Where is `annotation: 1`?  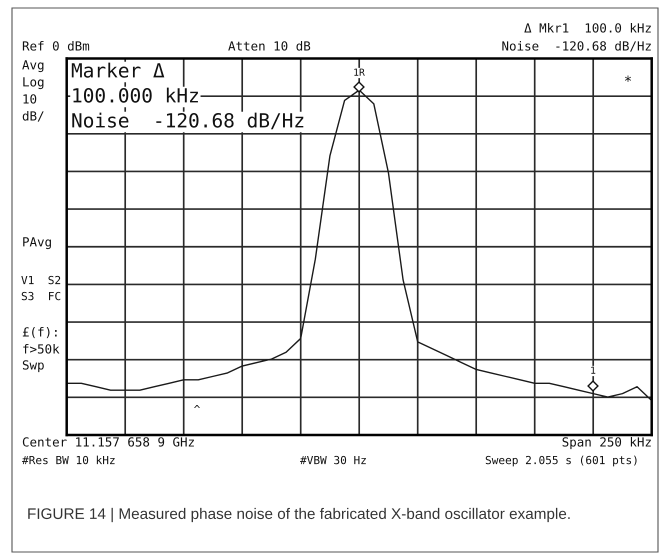
annotation: 1 is located at coordinates (593, 370).